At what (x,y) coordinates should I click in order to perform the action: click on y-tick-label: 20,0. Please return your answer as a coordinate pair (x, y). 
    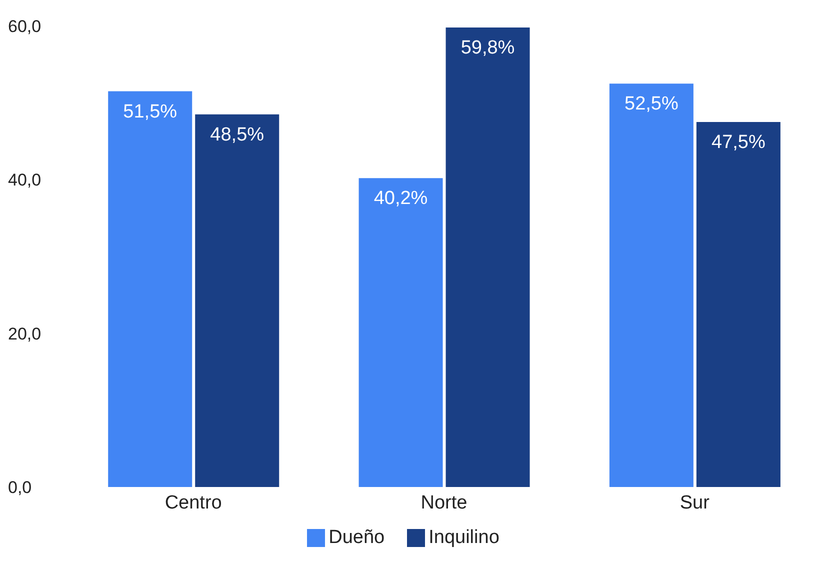
    Looking at the image, I should click on (25, 334).